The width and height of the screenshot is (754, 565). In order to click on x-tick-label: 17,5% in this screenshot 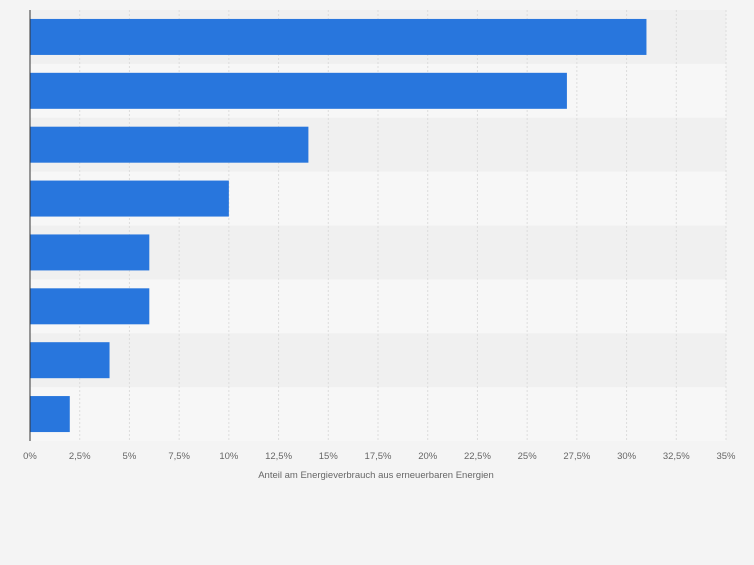, I will do `click(378, 456)`.